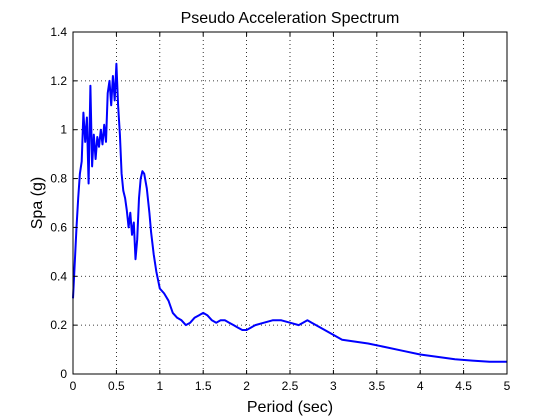  Describe the element at coordinates (376, 386) in the screenshot. I see `x-tick-label: 3.5` at that location.